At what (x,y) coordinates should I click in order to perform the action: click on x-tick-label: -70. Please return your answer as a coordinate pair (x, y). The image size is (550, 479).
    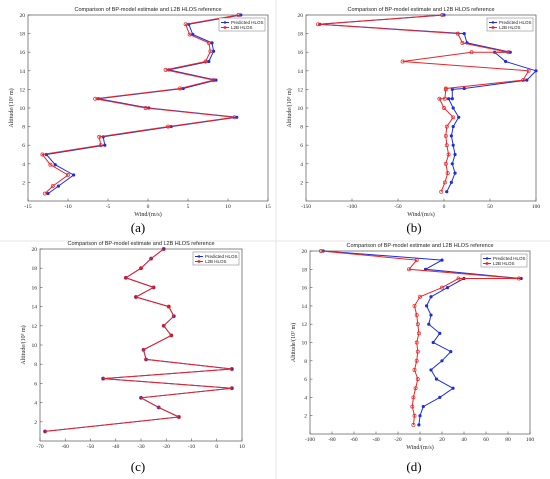
    Looking at the image, I should click on (40, 447).